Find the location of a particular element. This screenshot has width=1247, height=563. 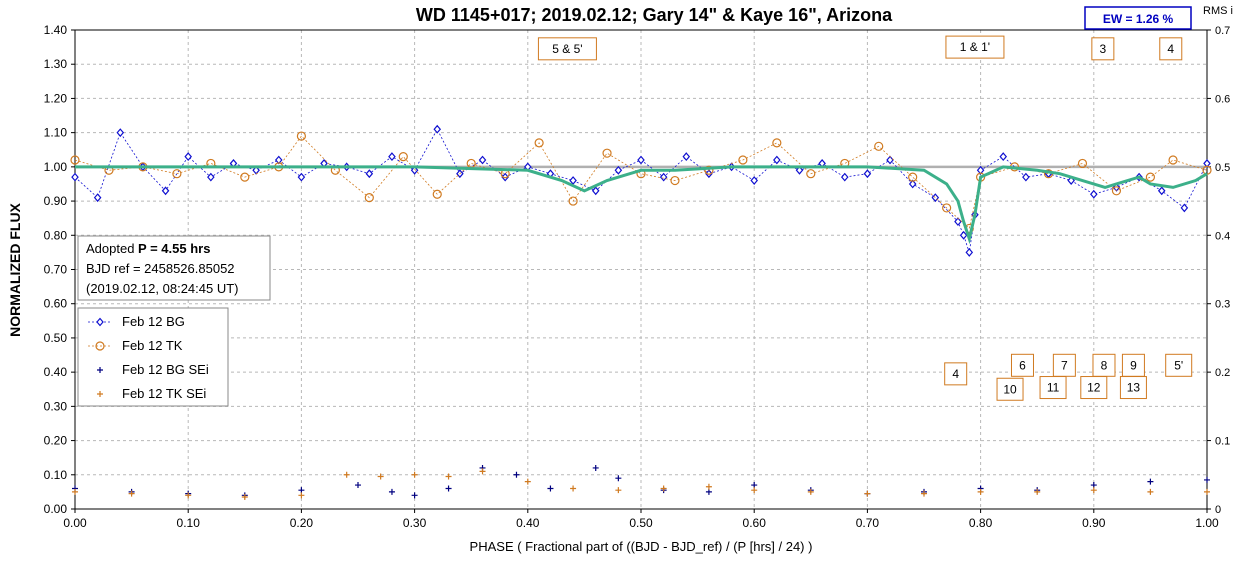

y2-tick-label: 0.5 is located at coordinates (1222, 168).